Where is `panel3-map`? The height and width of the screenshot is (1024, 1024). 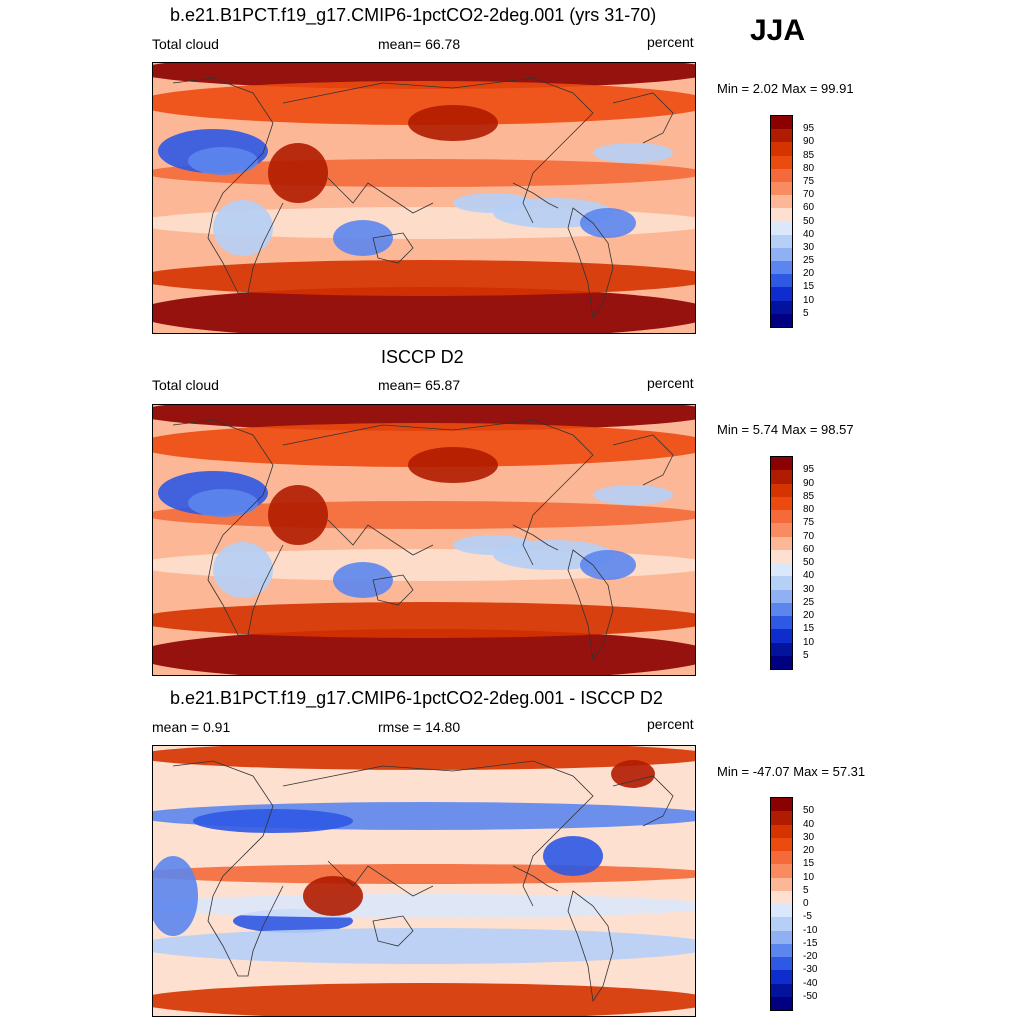
panel3-map is located at coordinates (424, 881).